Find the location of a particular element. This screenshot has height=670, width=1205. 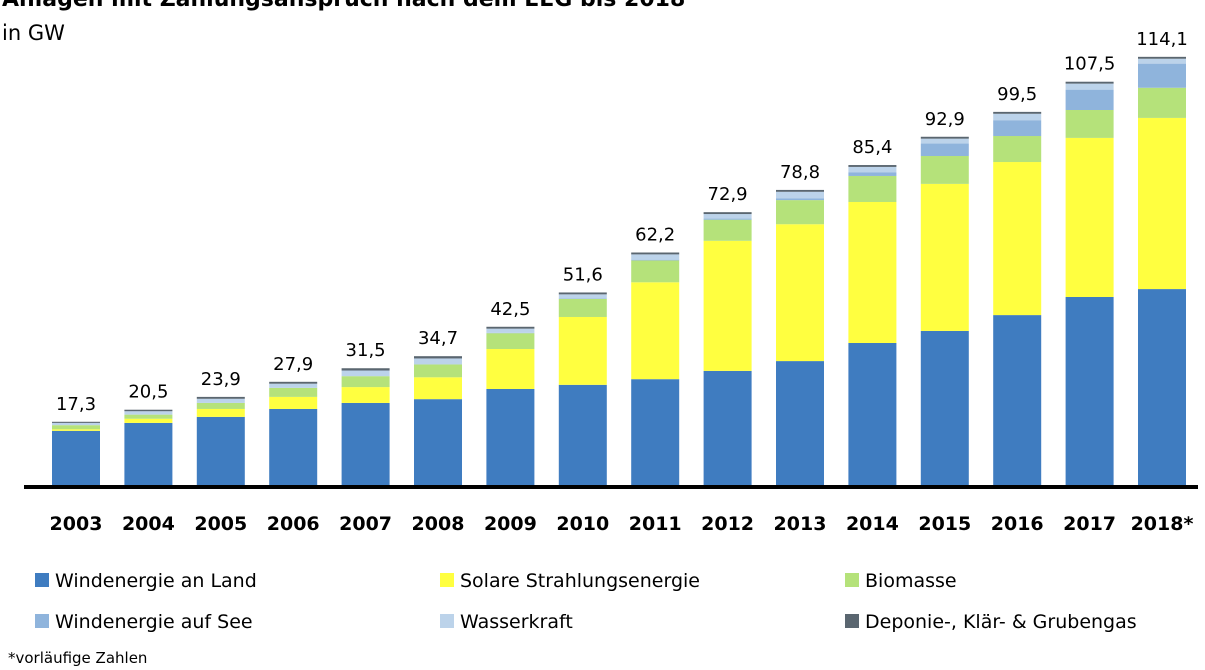

total-label: 99,5 is located at coordinates (1017, 94).